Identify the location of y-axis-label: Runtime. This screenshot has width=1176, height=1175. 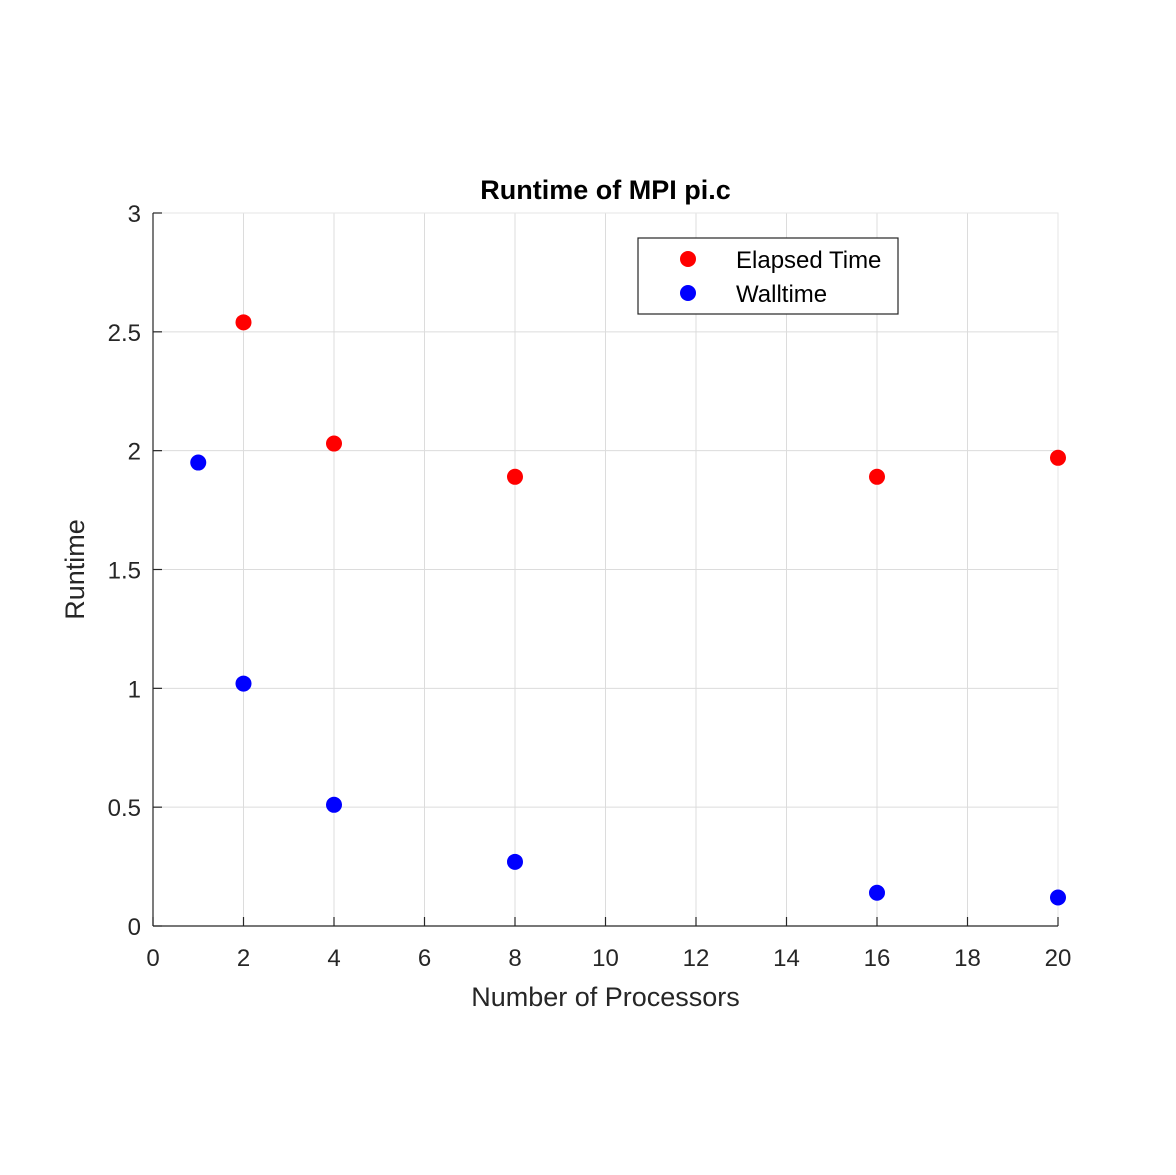
(75, 569).